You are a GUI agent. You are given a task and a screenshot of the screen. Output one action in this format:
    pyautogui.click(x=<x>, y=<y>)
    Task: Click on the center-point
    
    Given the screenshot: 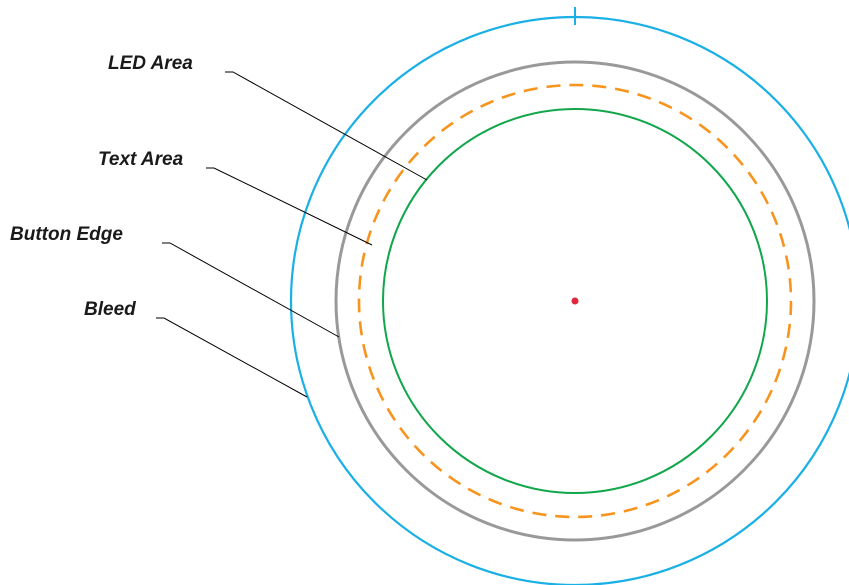 What is the action you would take?
    pyautogui.click(x=575, y=301)
    